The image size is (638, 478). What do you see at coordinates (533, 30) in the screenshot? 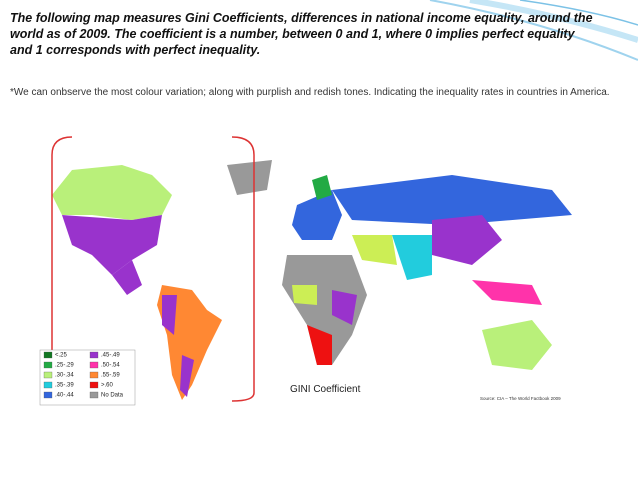
I see `decoration` at bounding box center [533, 30].